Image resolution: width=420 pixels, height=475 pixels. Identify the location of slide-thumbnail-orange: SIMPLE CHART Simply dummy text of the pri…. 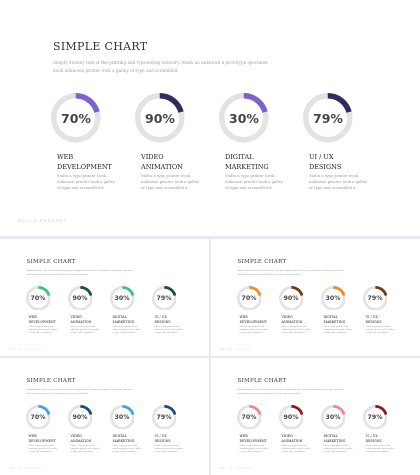
(315, 297).